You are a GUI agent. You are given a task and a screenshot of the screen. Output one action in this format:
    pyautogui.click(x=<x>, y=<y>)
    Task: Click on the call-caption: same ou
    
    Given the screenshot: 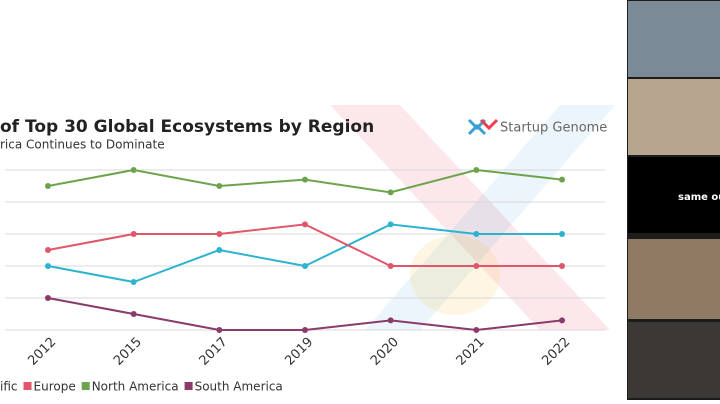 What is the action you would take?
    pyautogui.click(x=699, y=197)
    